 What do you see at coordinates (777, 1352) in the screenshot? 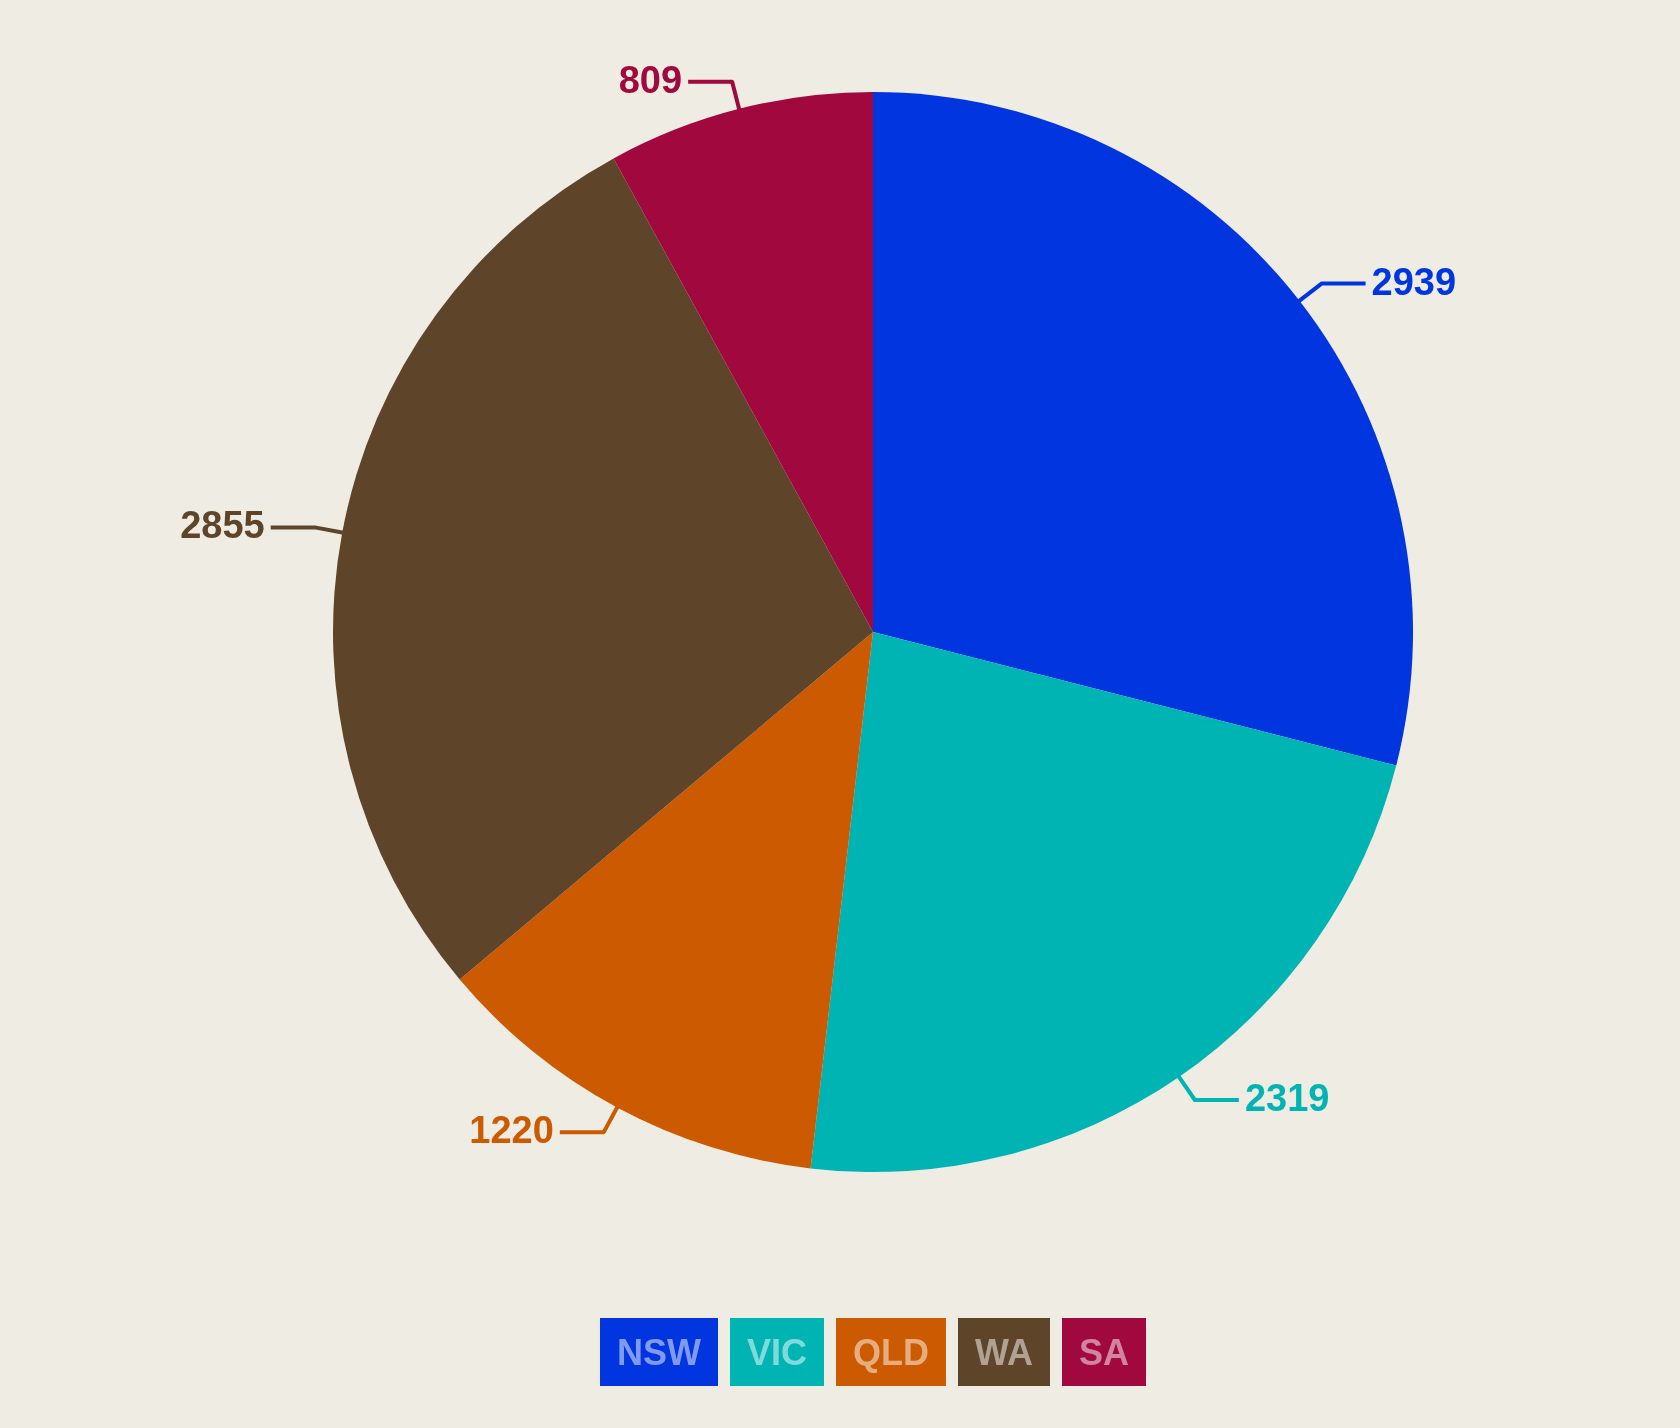
I see `legend-label: VIC` at bounding box center [777, 1352].